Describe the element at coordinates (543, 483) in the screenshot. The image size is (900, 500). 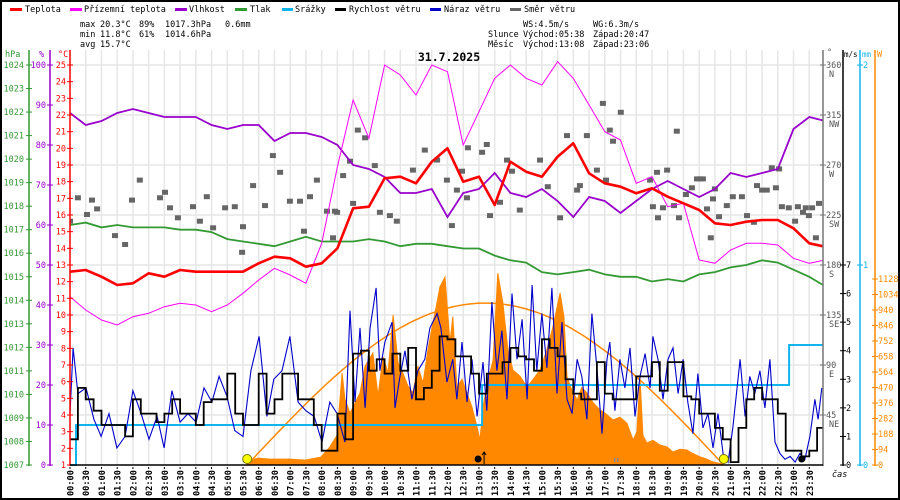
I see `x-tick-label: 15:00` at that location.